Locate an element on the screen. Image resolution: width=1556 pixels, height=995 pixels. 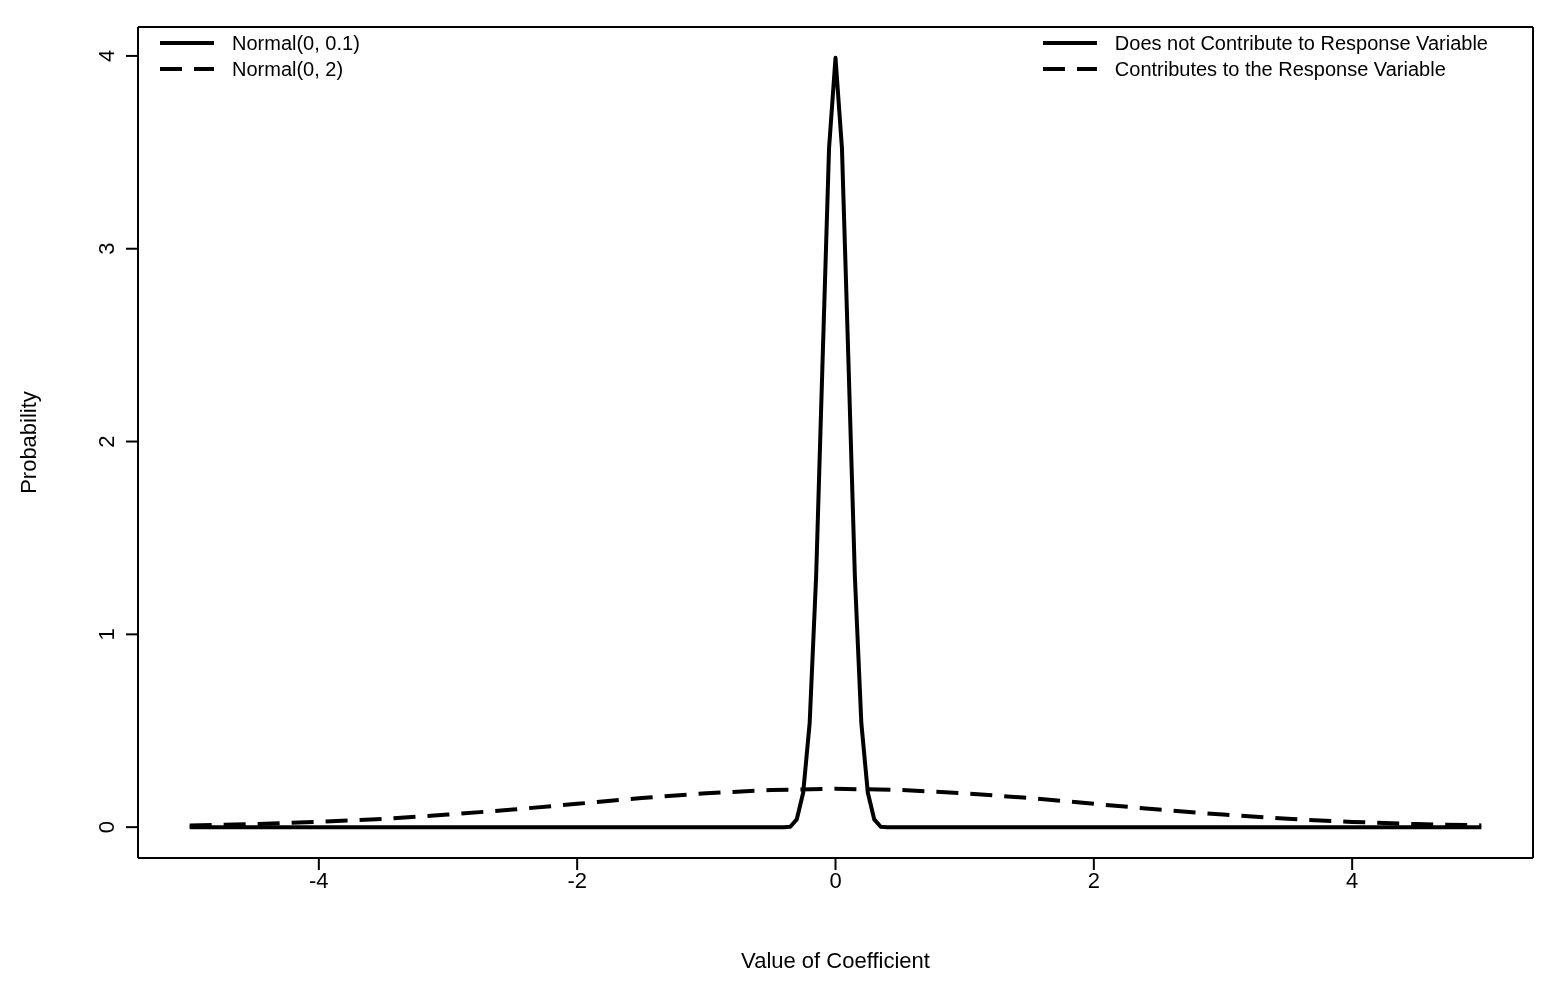
x-axis-title: Value of Coefficient is located at coordinates (835, 960).